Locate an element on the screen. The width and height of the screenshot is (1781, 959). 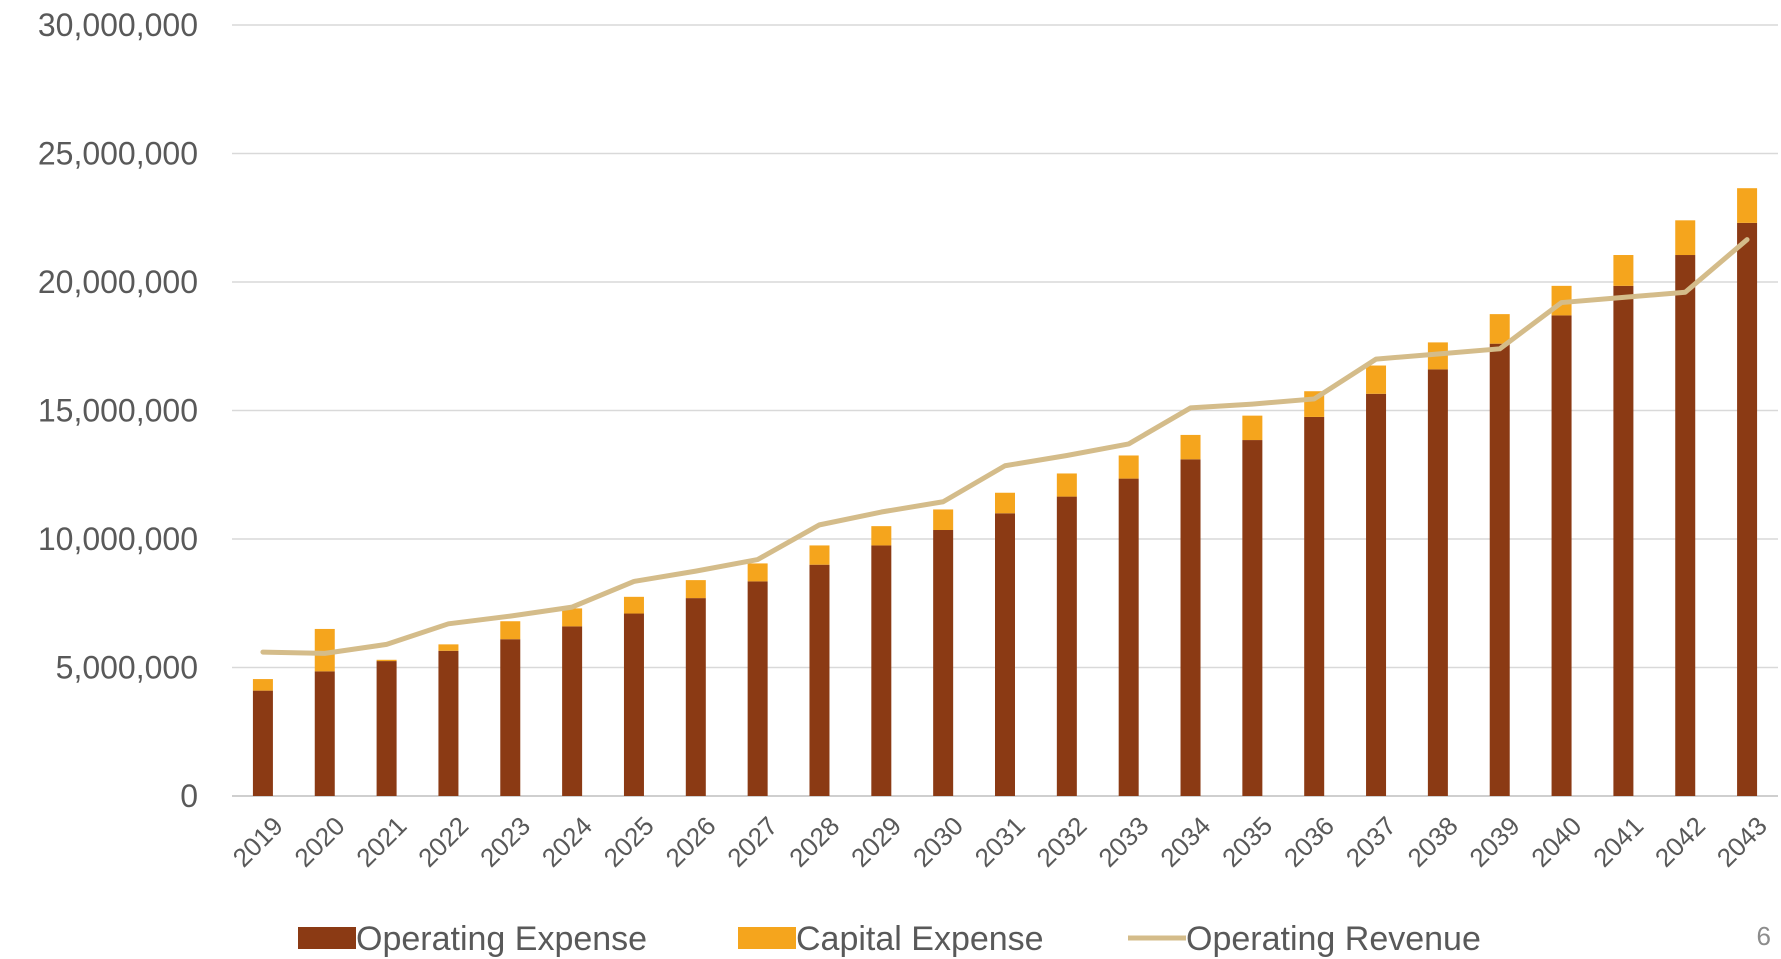
x-tick-label: 2040 is located at coordinates (1556, 842).